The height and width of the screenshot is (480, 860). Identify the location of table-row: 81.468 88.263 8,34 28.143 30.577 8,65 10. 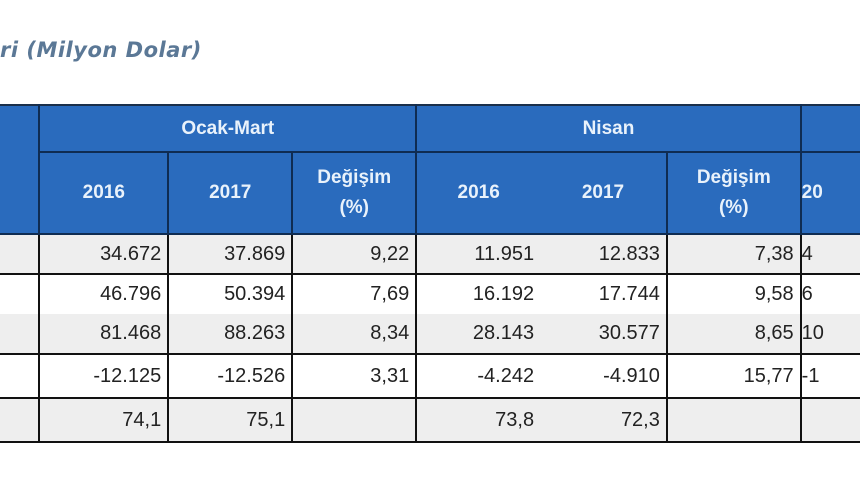
(430, 334).